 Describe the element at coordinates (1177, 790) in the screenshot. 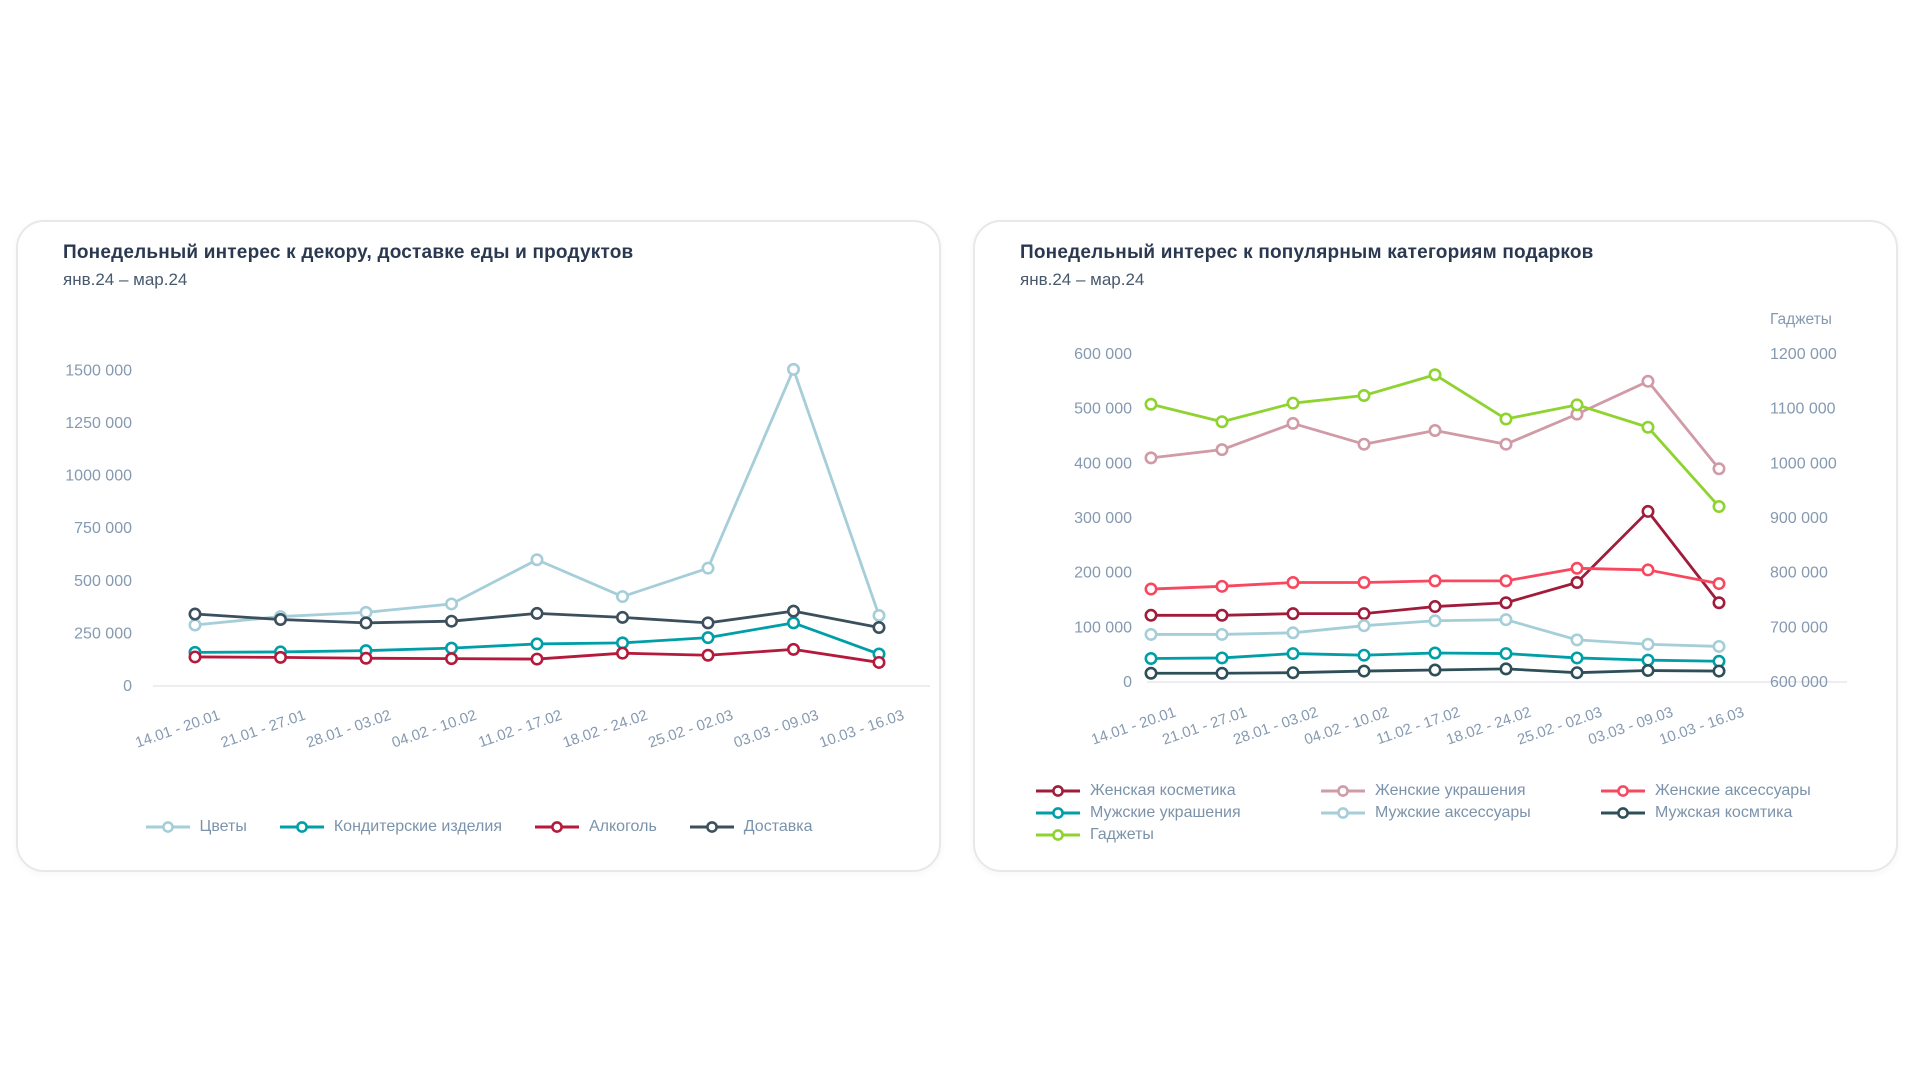

I see `legend-item-female-cosmetics: Женская косметика` at that location.